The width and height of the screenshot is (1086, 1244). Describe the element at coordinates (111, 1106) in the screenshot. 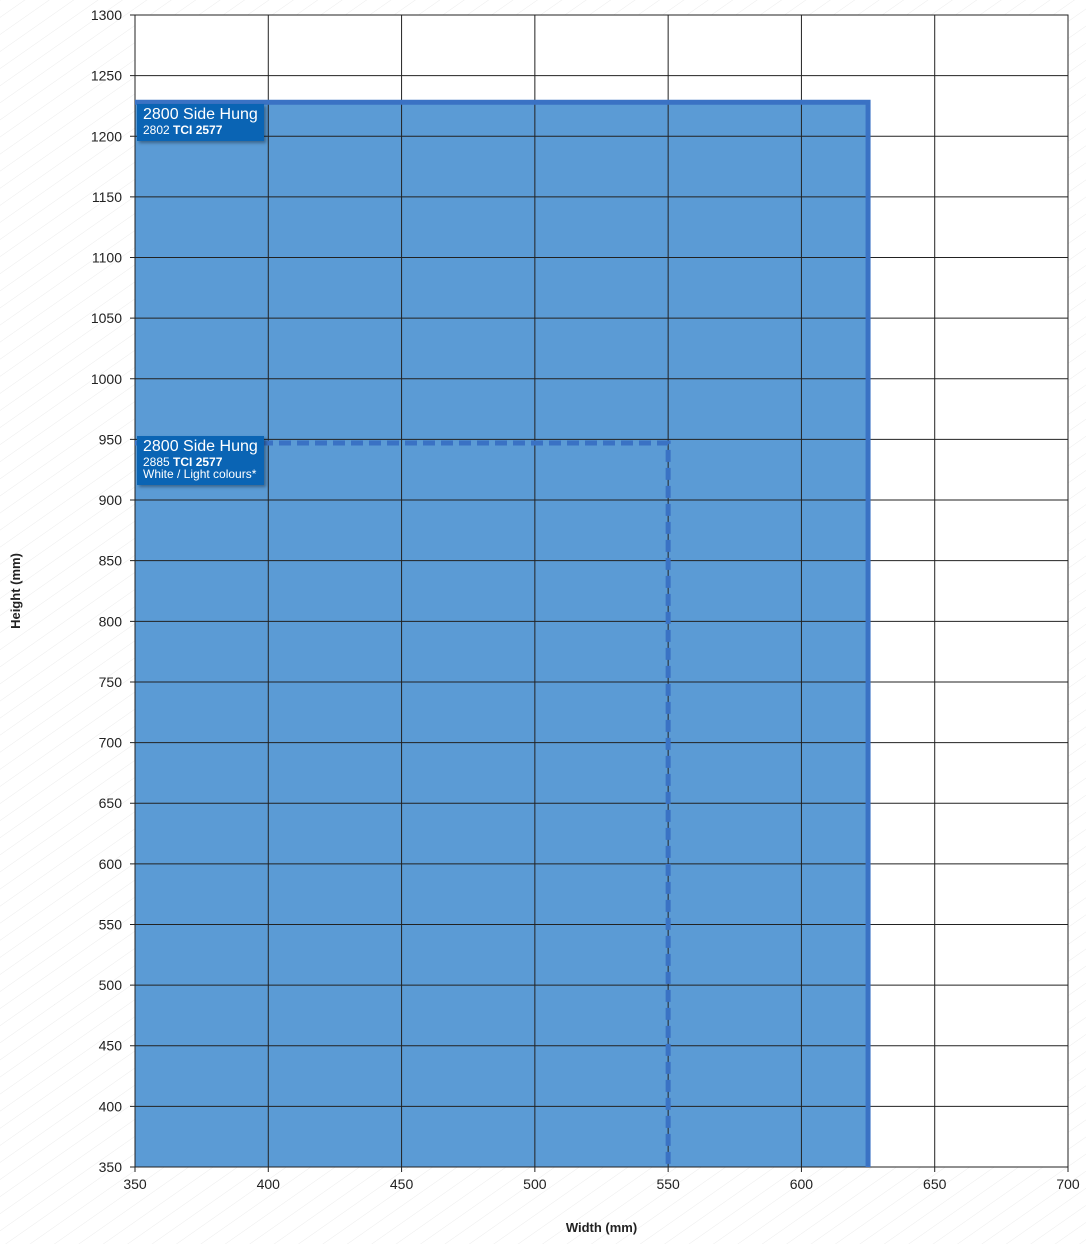

I see `y-tick-label: 400` at that location.